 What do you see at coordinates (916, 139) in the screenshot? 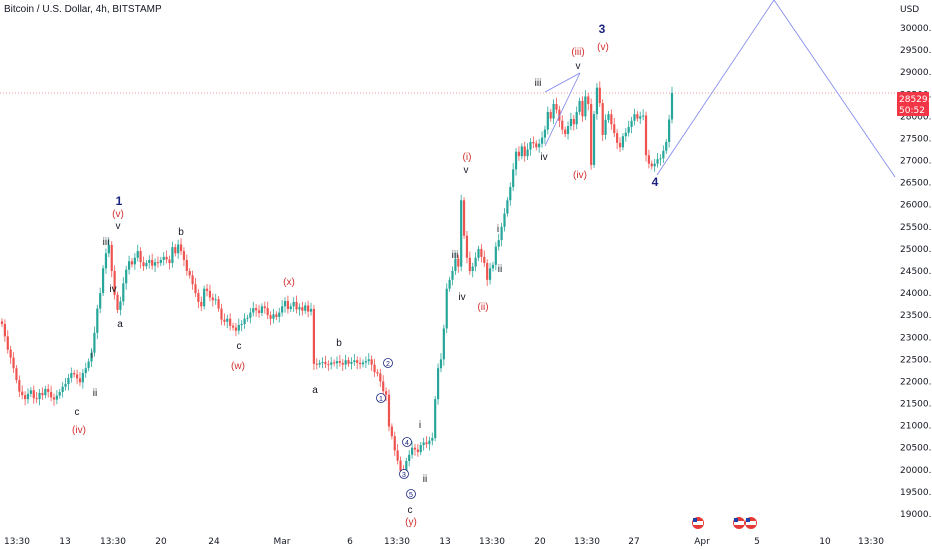
I see `price-tick-label: 27500.00` at bounding box center [916, 139].